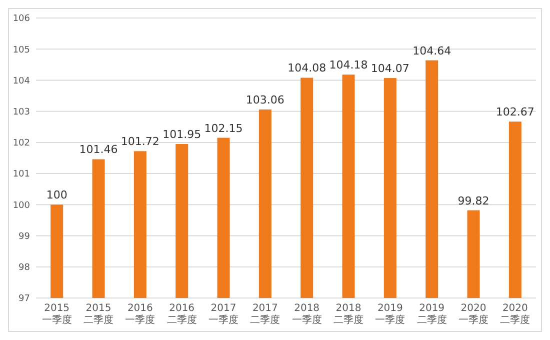 The height and width of the screenshot is (340, 550). What do you see at coordinates (21, 81) in the screenshot?
I see `y-tick-label: 104` at bounding box center [21, 81].